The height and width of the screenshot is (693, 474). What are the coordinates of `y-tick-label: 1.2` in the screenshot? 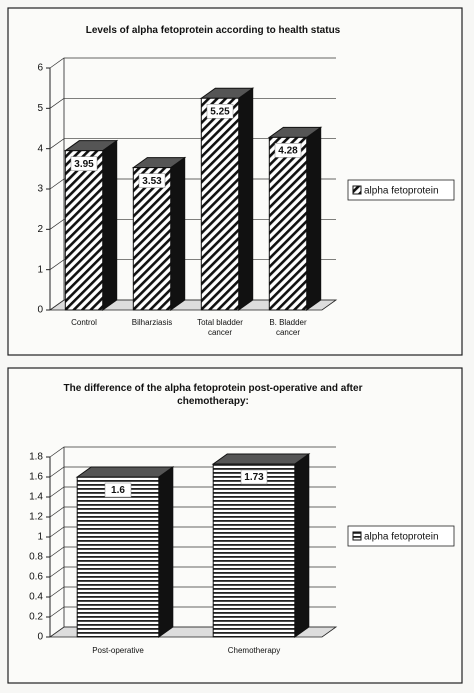 It's located at (36, 517).